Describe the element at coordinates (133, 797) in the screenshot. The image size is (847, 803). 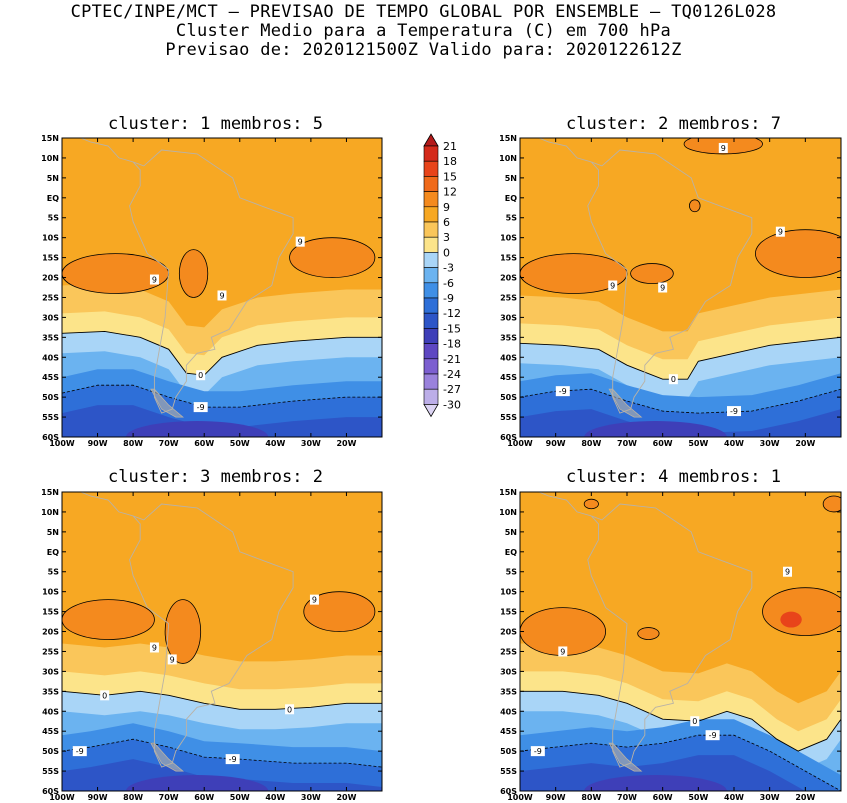
I see `lon-label: 80W` at that location.